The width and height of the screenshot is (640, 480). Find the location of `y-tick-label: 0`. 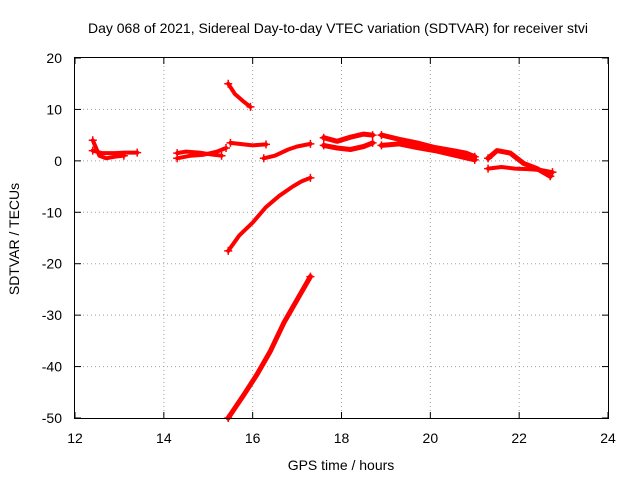

y-tick-label: 0 is located at coordinates (58, 161).